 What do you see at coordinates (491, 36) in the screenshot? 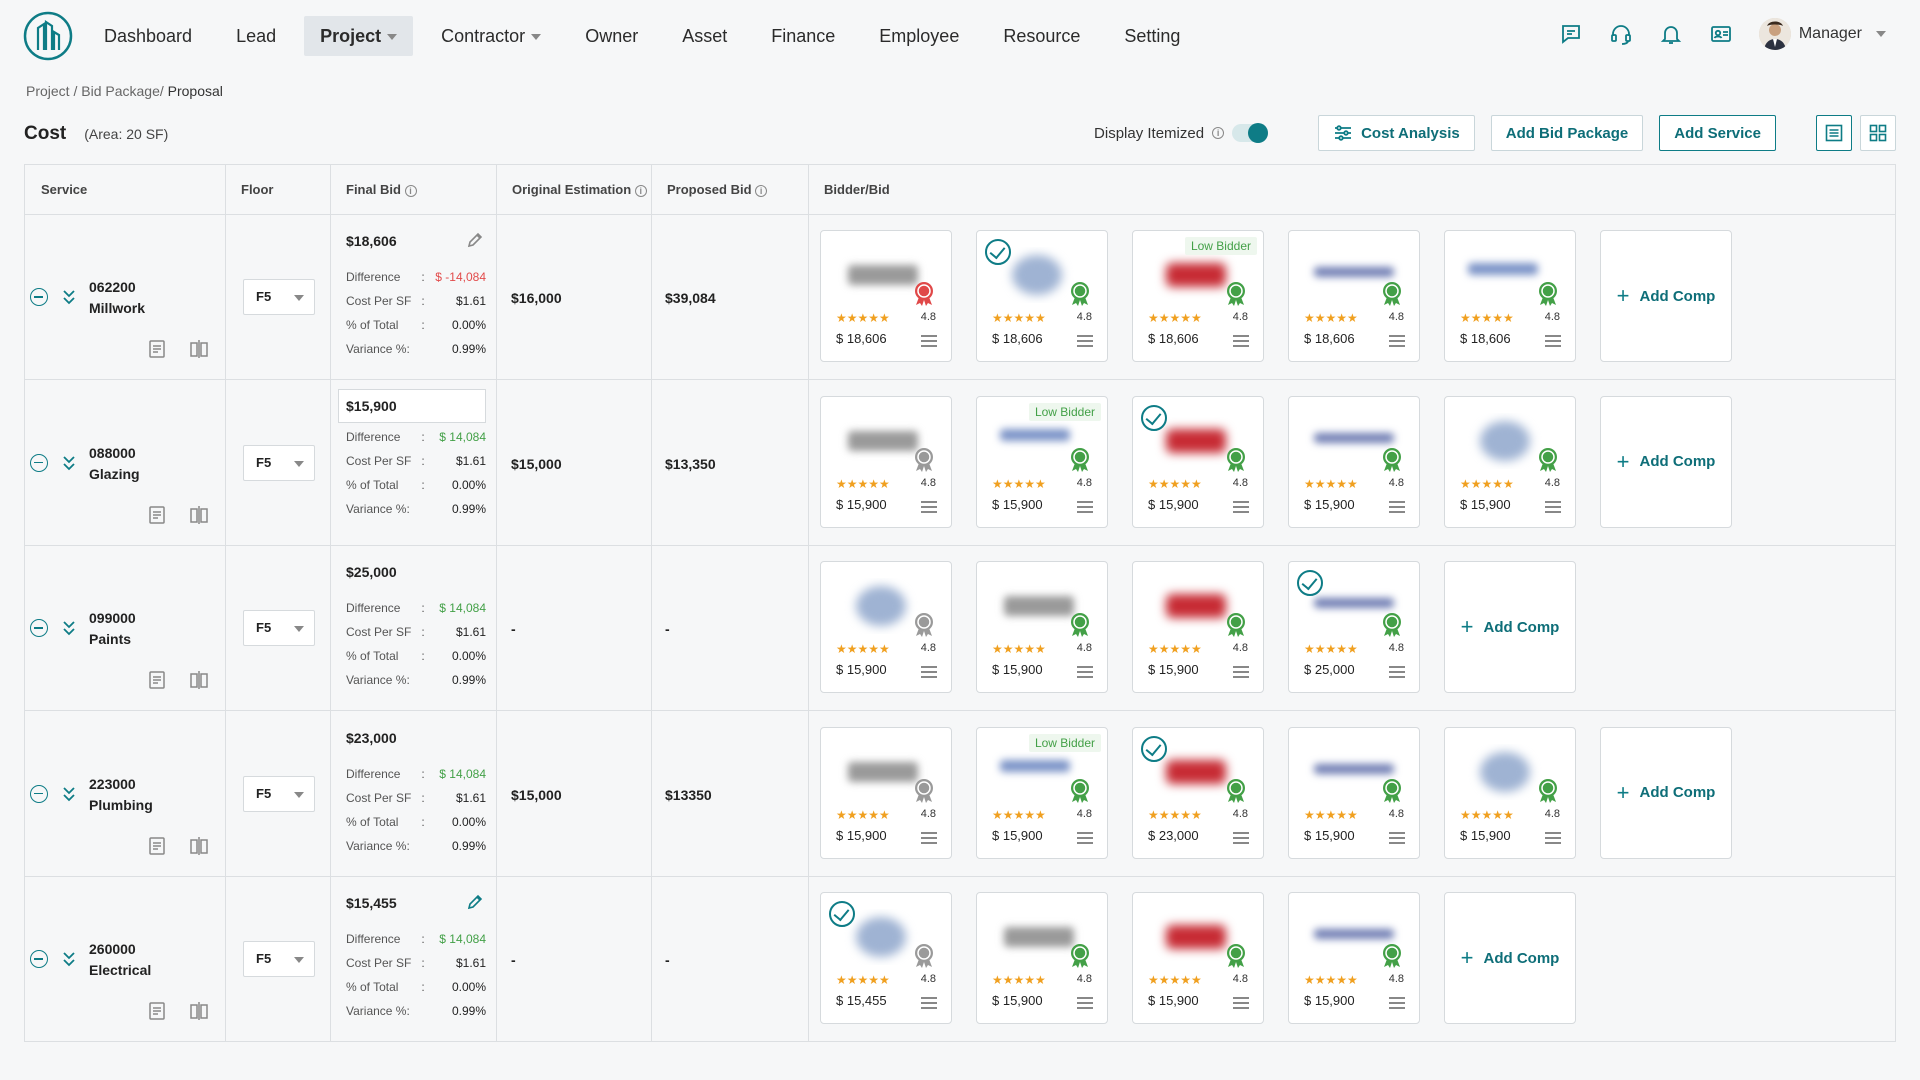
I see `nav-item-contractor: Contractor` at bounding box center [491, 36].